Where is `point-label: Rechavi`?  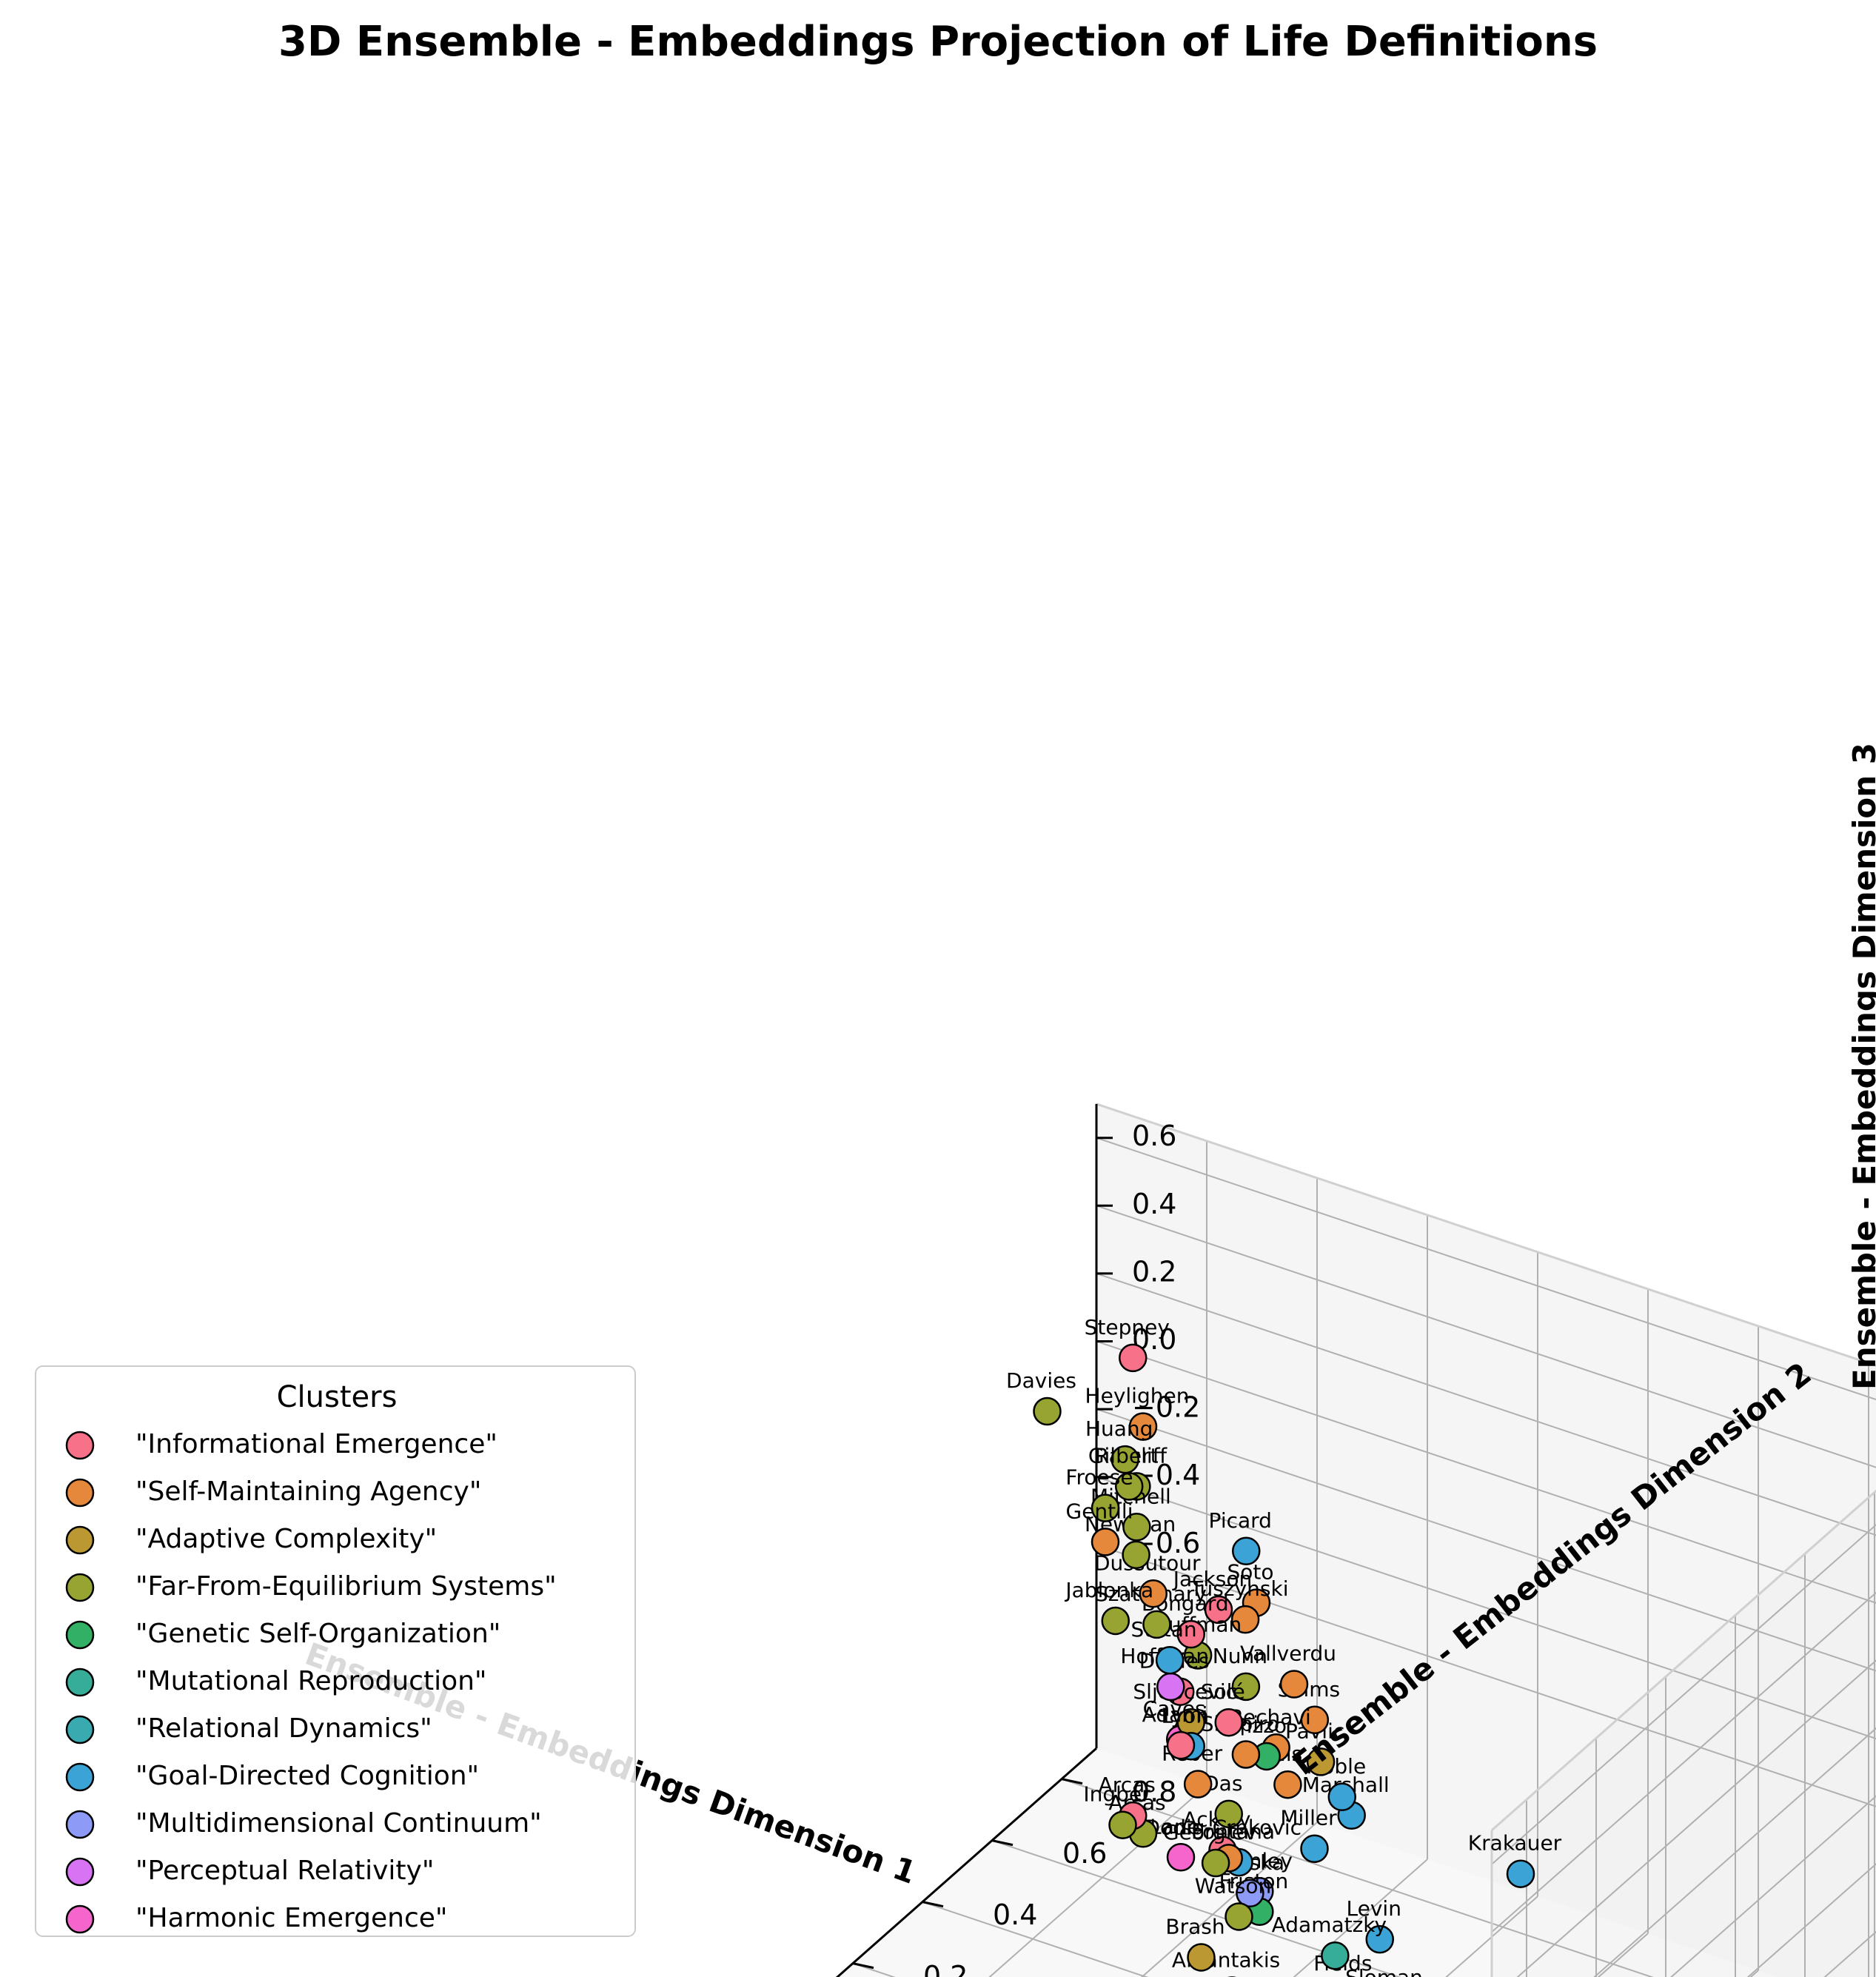
point-label: Rechavi is located at coordinates (1270, 1717).